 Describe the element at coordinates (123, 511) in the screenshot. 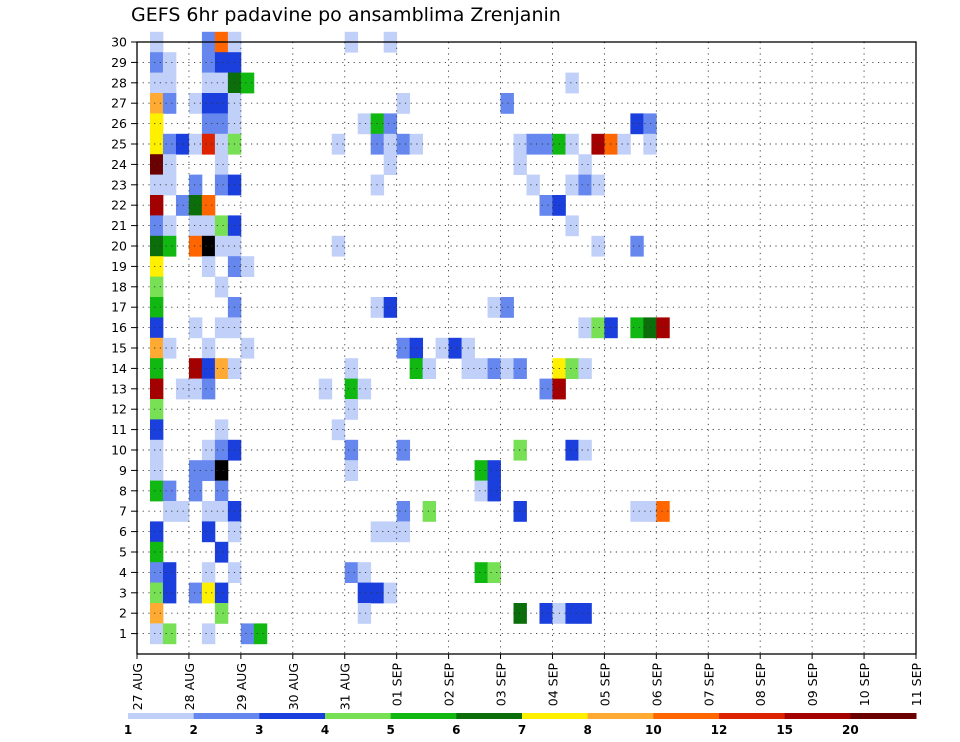

I see `y-tick-label: 7` at that location.